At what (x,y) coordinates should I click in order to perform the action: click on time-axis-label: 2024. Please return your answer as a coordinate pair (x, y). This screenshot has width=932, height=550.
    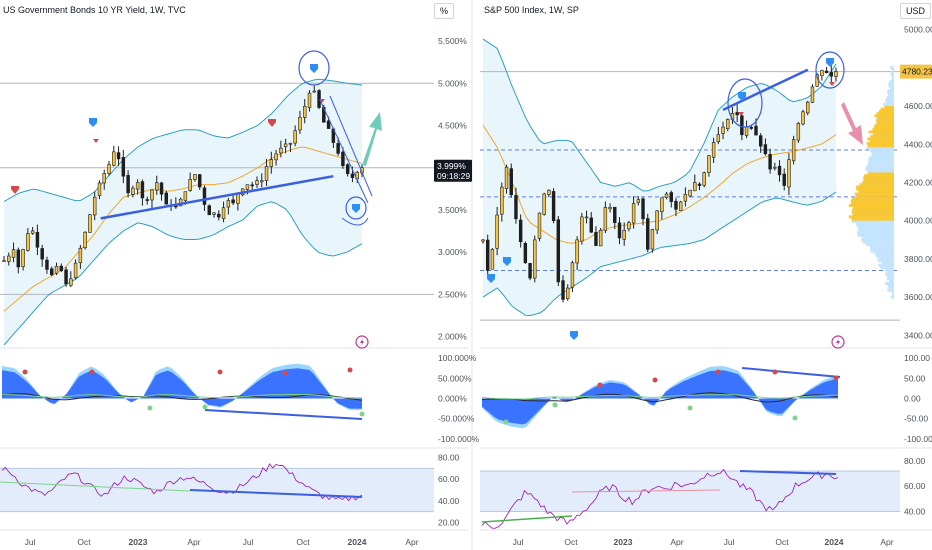
    Looking at the image, I should click on (357, 542).